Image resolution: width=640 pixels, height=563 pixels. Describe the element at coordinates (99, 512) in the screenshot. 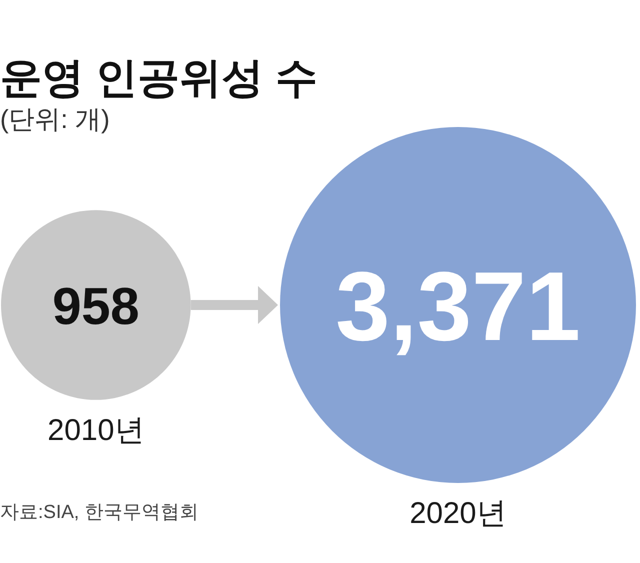

I see `text: 자료:SIA, 한국무역협회` at that location.